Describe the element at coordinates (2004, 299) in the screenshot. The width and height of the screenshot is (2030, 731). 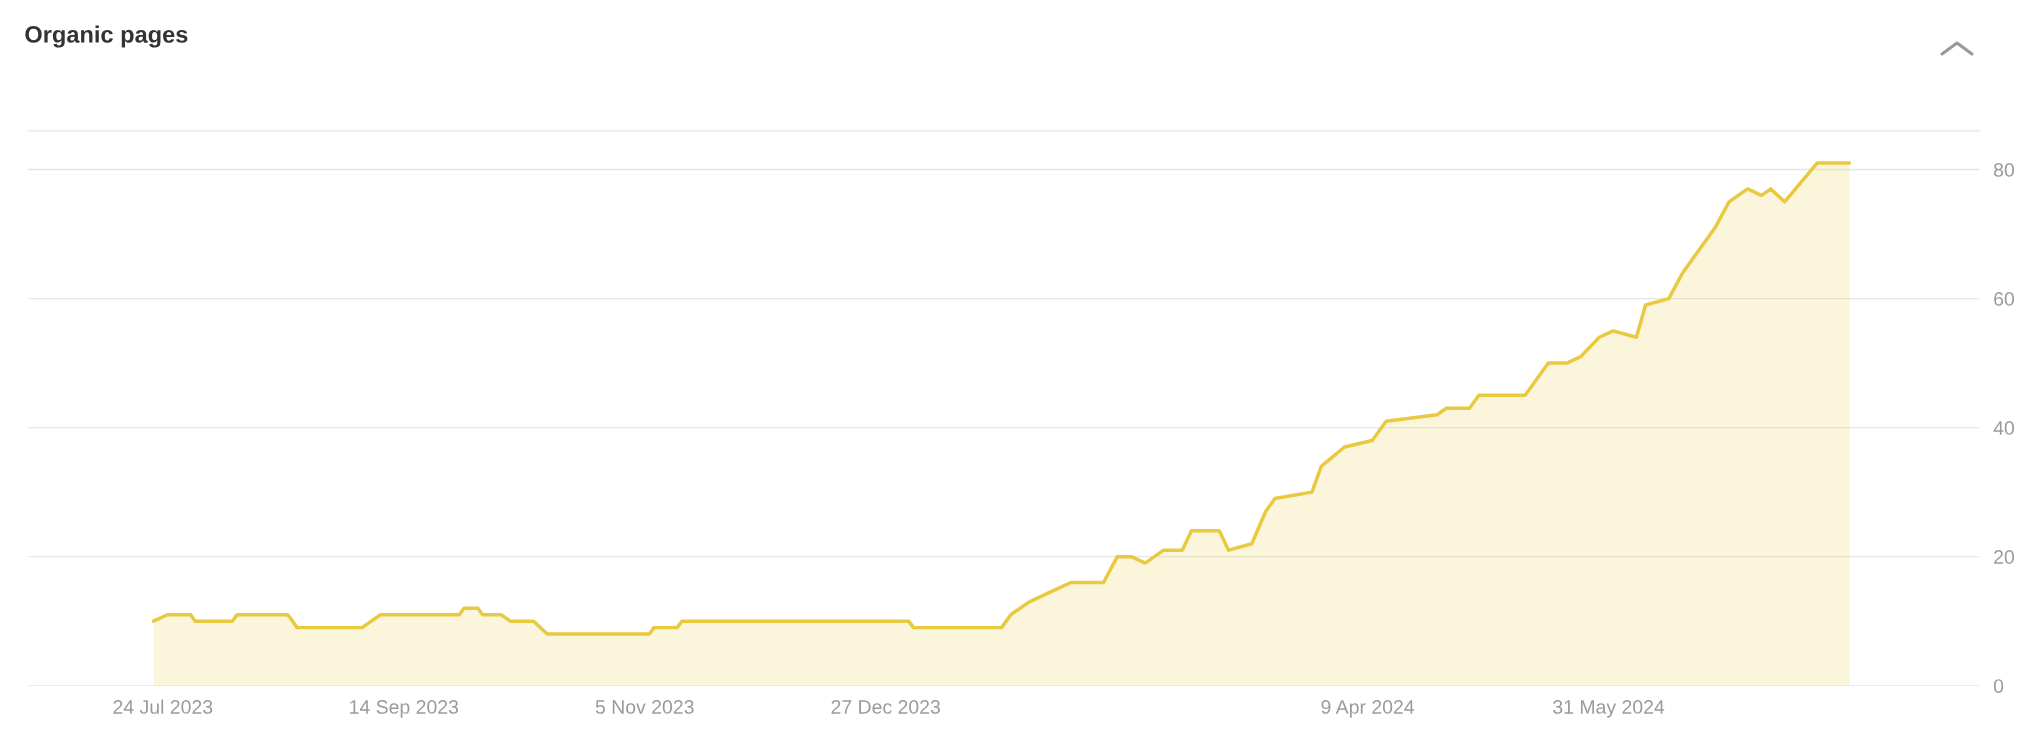
I see `y-tick-label: 60` at that location.